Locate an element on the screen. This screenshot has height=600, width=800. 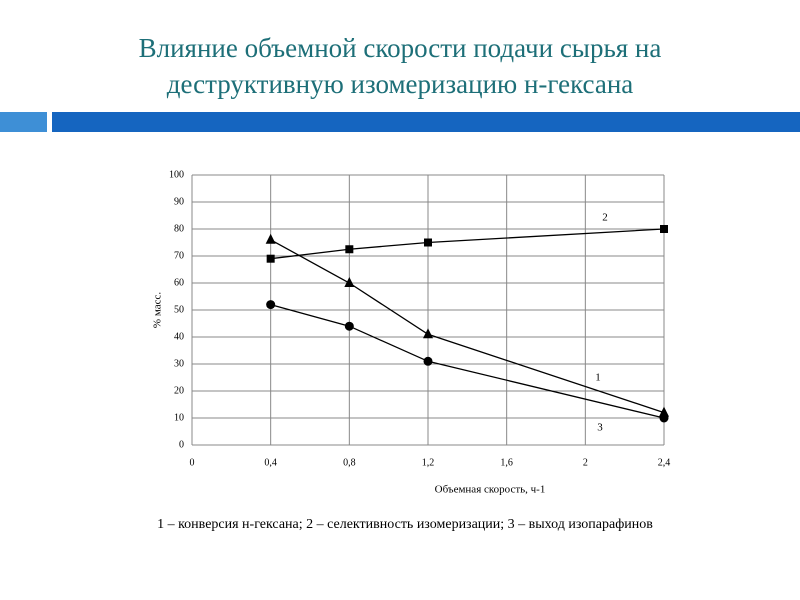
y-tick-label: 30 is located at coordinates (179, 363).